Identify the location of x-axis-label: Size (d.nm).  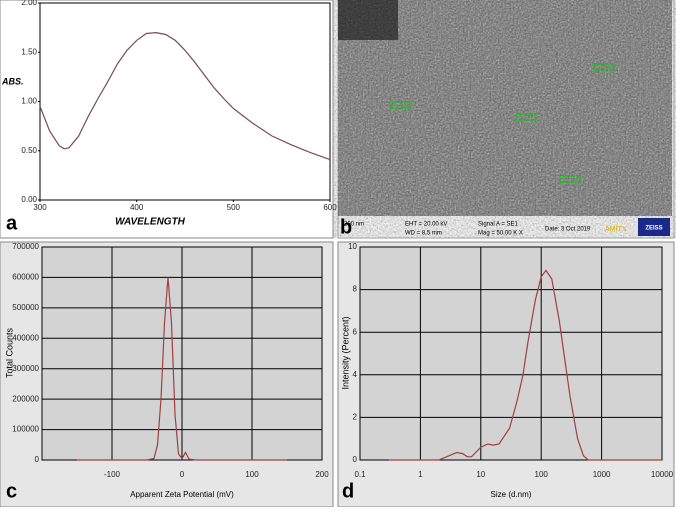
(511, 494).